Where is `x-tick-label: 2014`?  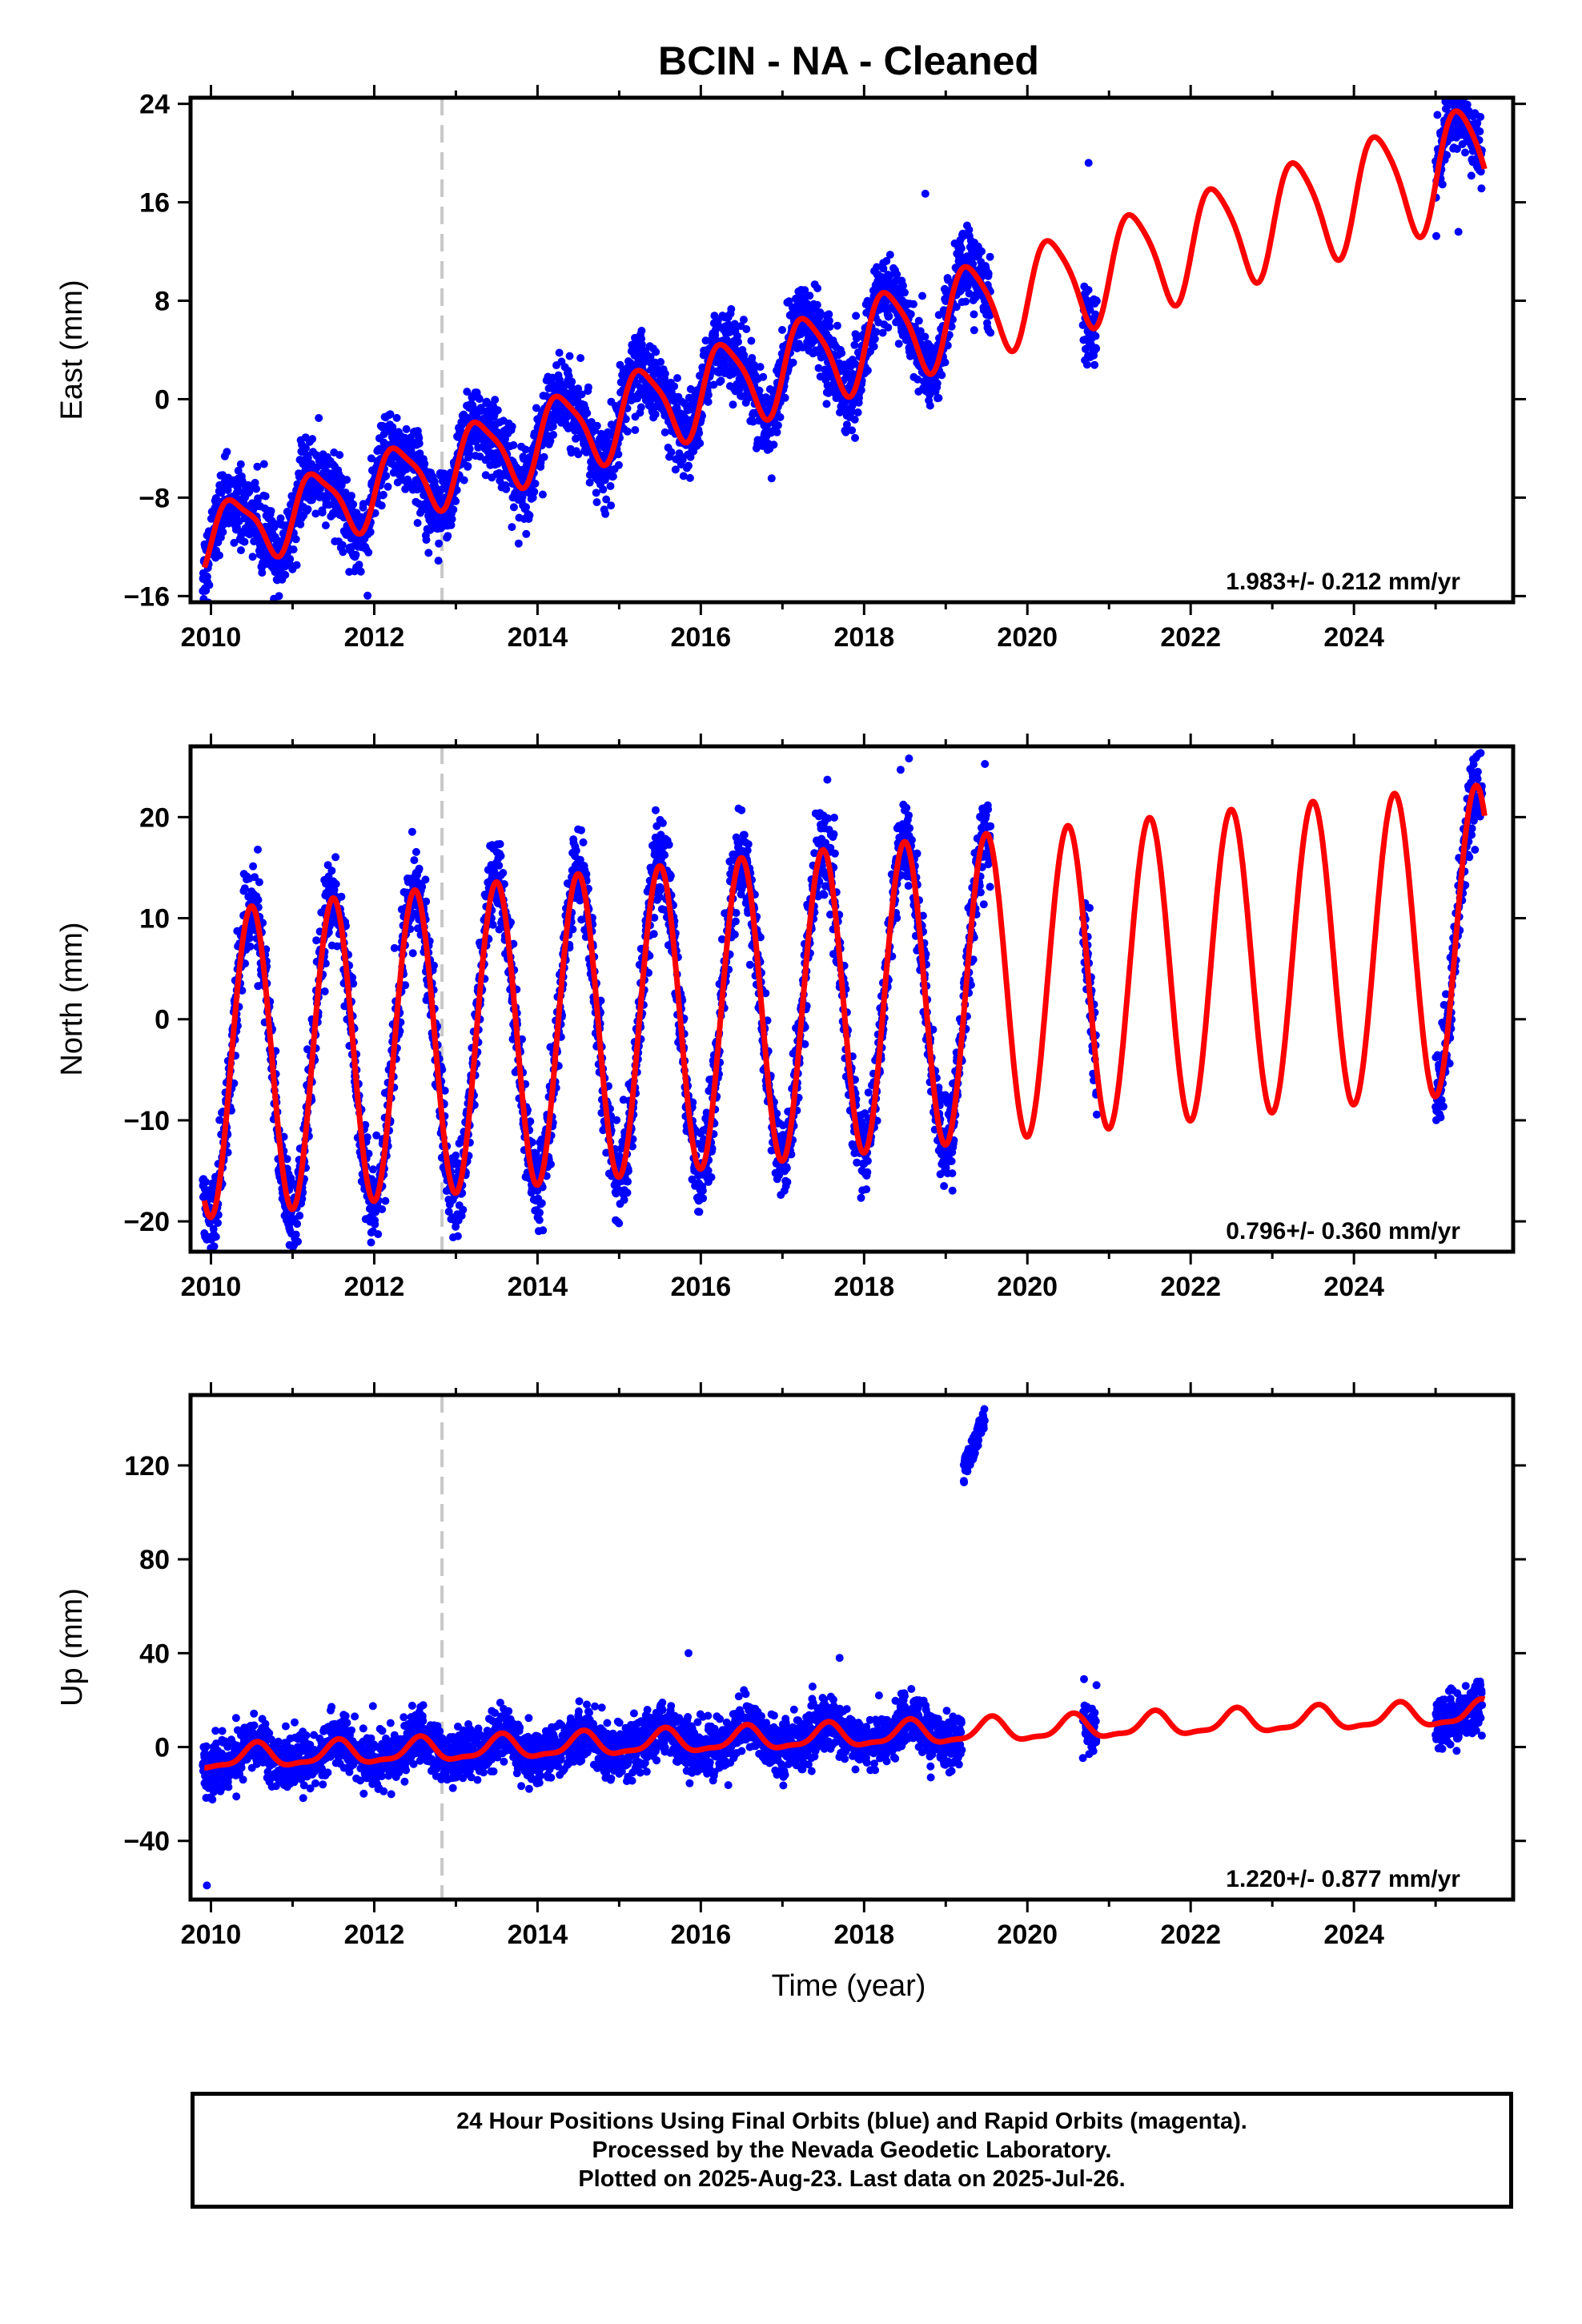 x-tick-label: 2014 is located at coordinates (538, 637).